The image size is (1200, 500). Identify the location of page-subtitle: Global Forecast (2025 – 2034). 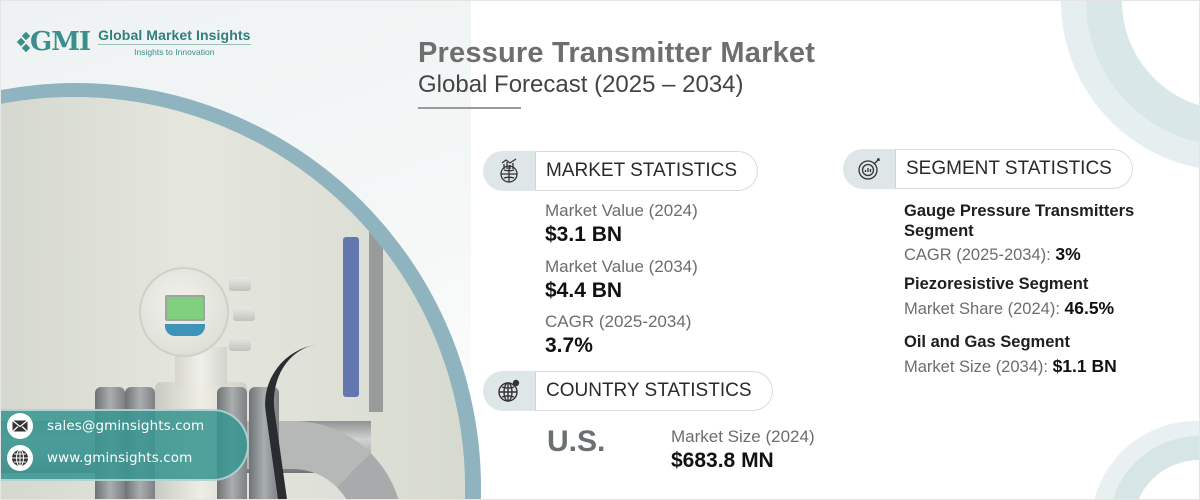
(581, 84).